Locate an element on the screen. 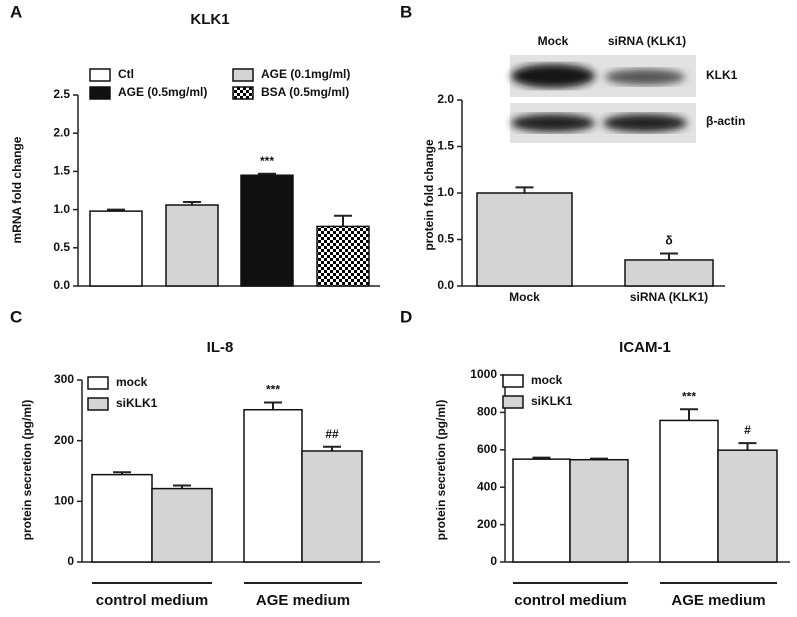 This screenshot has height=617, width=797. legend-label: BSA (0.5mg/ml) is located at coordinates (305, 92).